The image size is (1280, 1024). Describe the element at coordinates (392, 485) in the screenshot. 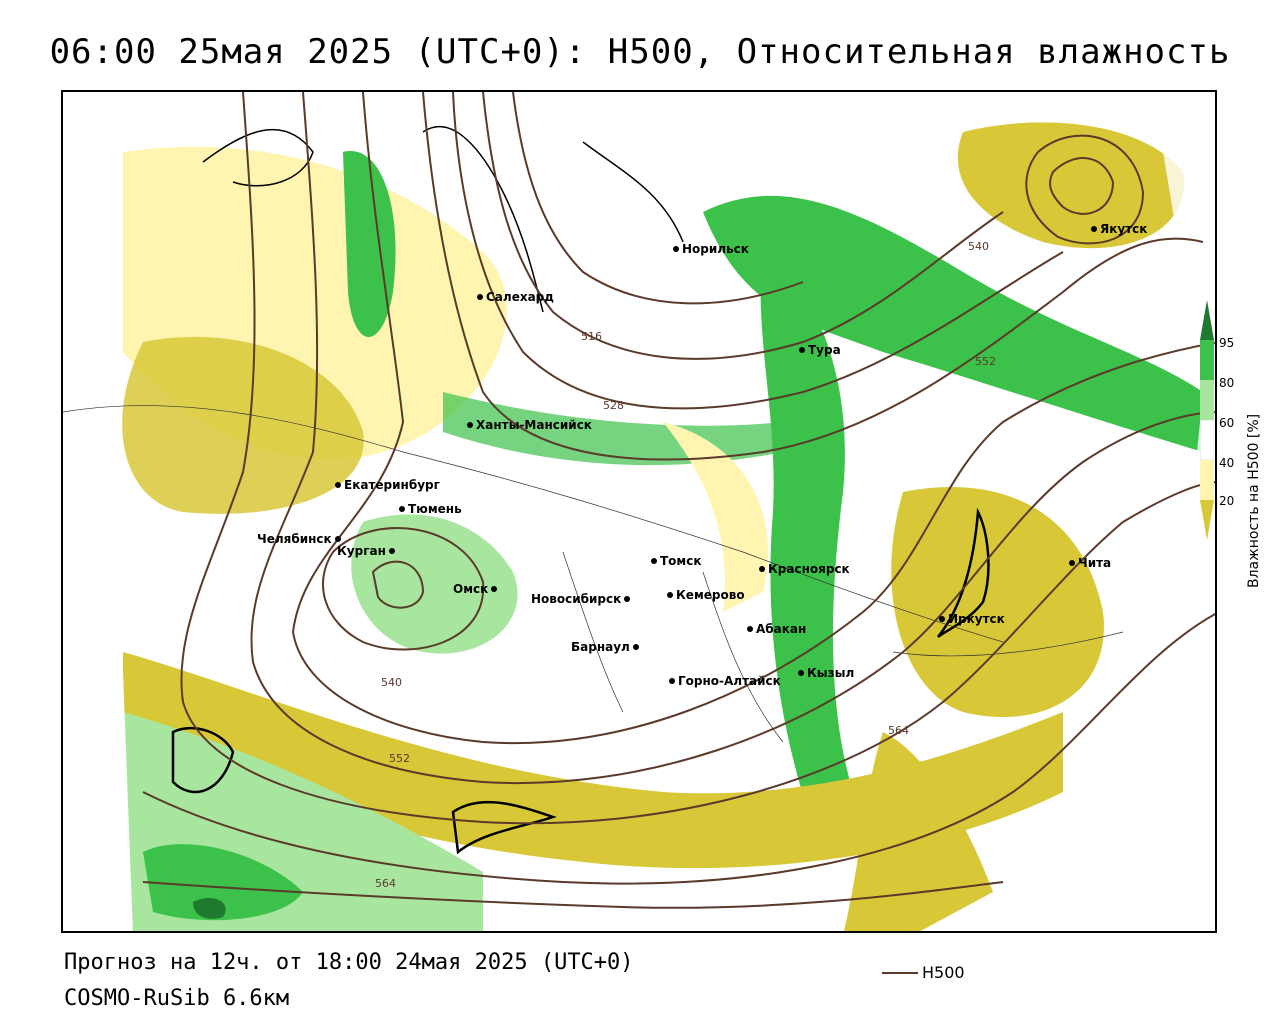

I see `city-label: Екатеринбург` at that location.